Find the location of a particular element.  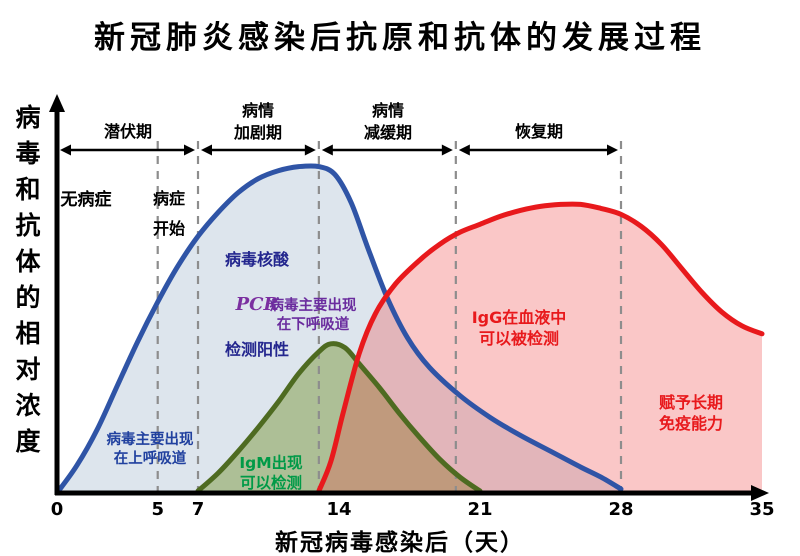

y-axis-label: 病毒和抗体的相对浓度 is located at coordinates (26, 284).